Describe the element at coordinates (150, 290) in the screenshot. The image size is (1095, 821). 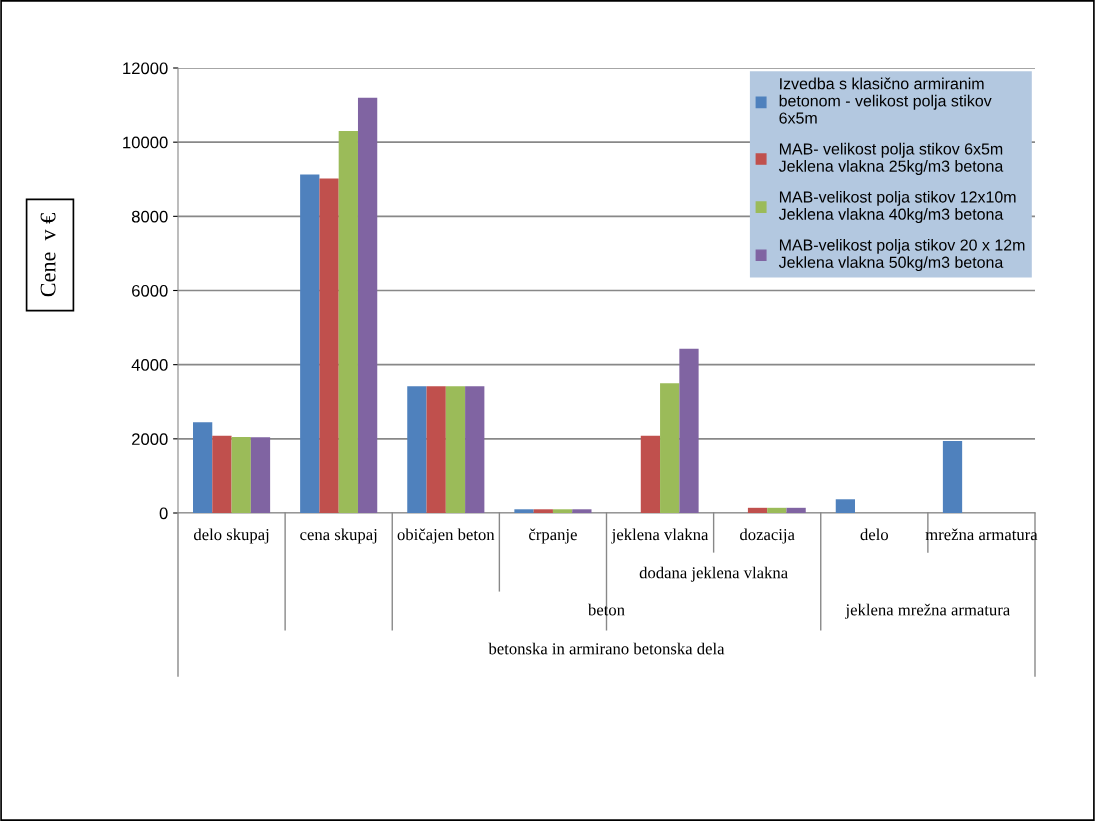
I see `y-tick-label: 6000` at that location.